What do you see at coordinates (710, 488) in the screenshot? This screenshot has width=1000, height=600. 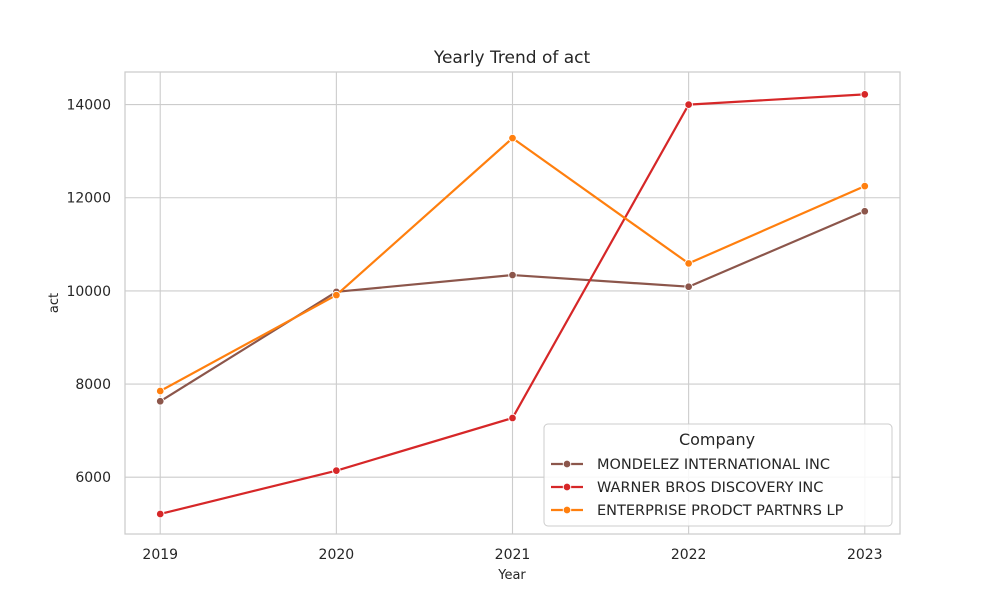 I see `legend-label: WARNER BROS DISCOVERY INC` at bounding box center [710, 488].